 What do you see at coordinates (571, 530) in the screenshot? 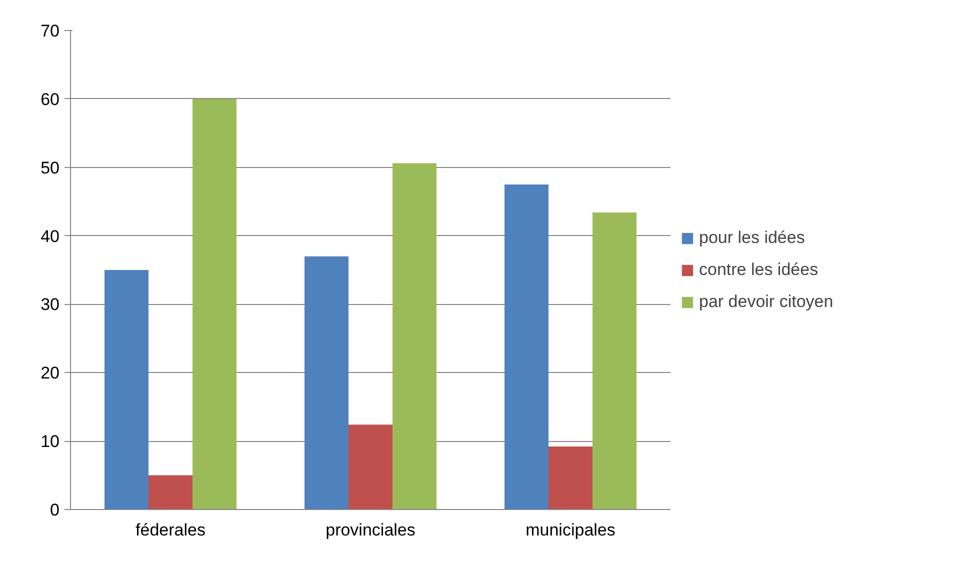
I see `x-tick-label: municipales` at bounding box center [571, 530].